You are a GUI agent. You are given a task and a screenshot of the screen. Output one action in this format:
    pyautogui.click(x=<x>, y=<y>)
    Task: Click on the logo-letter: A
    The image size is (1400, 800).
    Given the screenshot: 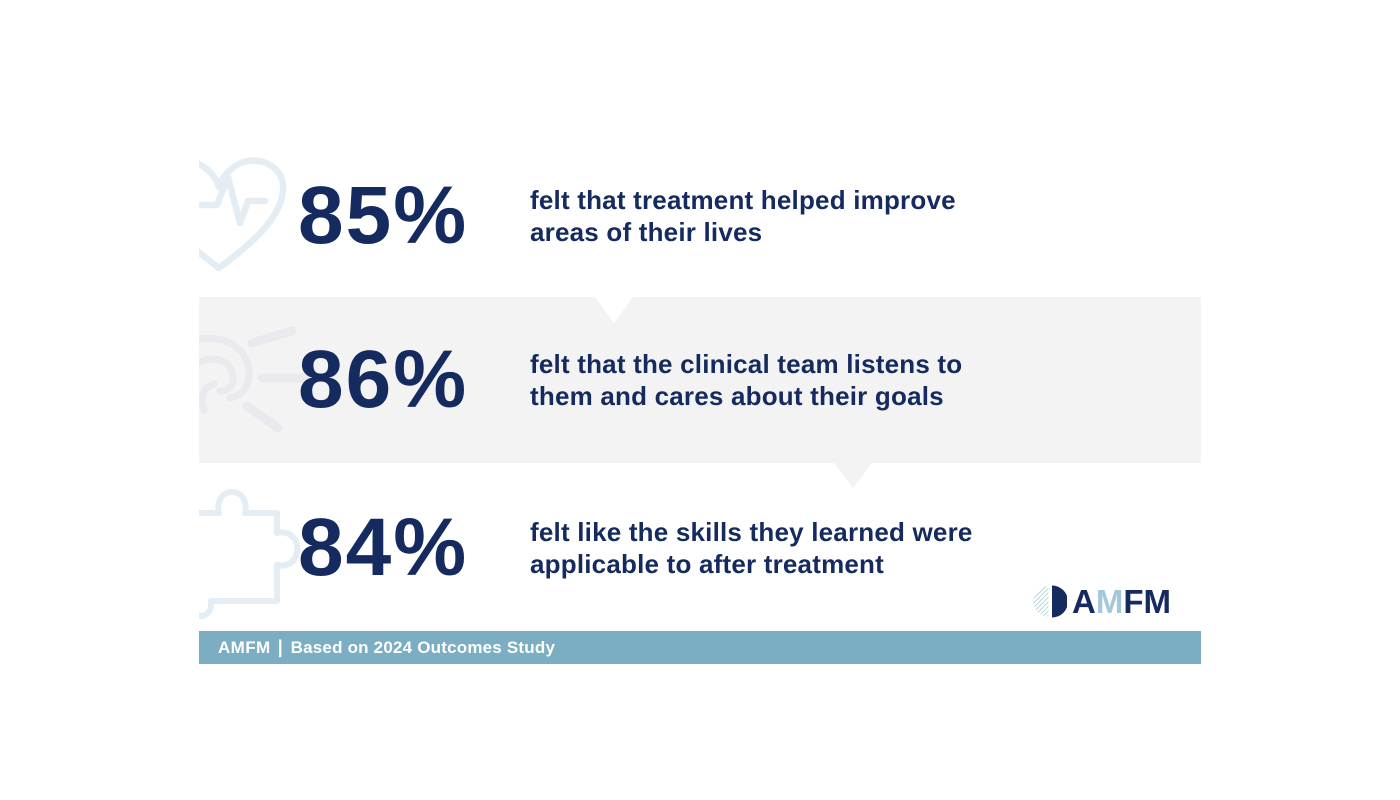 What is the action you would take?
    pyautogui.click(x=1084, y=601)
    